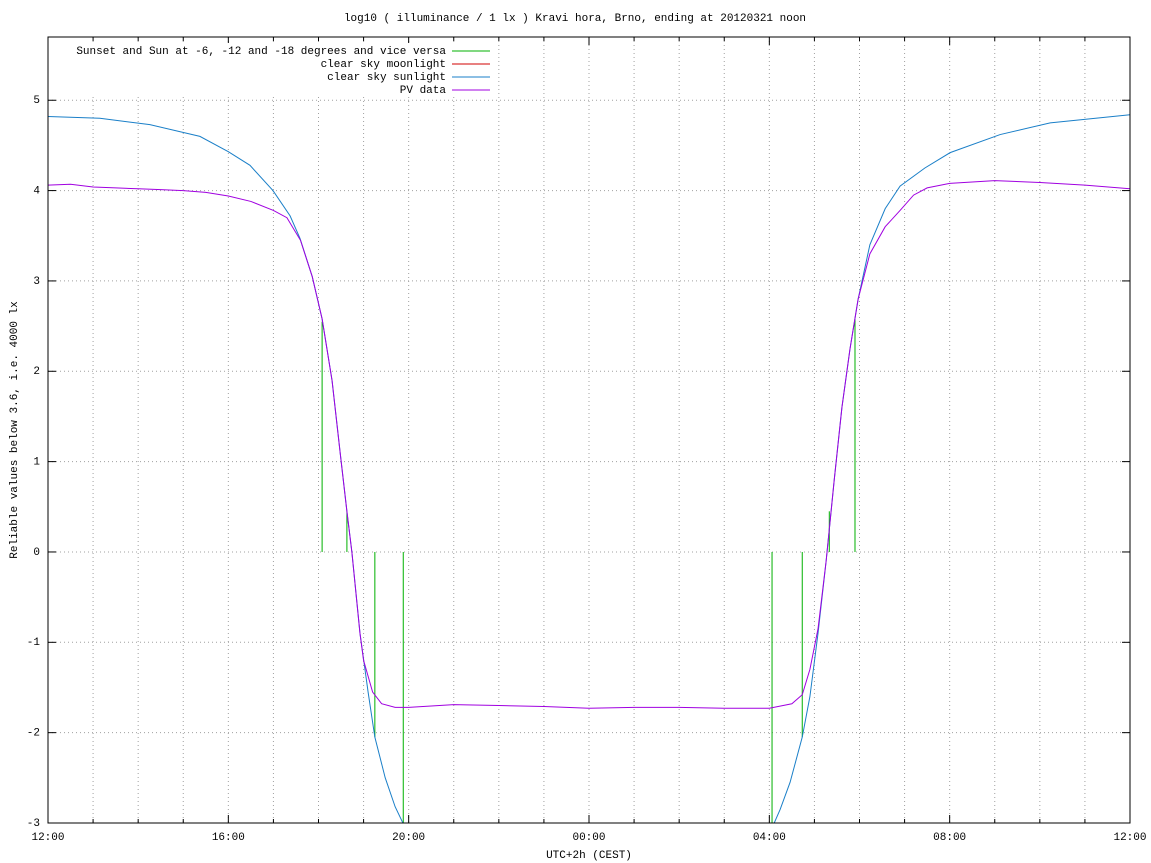 This screenshot has width=1151, height=863. I want to click on legend-label: clear sky moonlight, so click(383, 65).